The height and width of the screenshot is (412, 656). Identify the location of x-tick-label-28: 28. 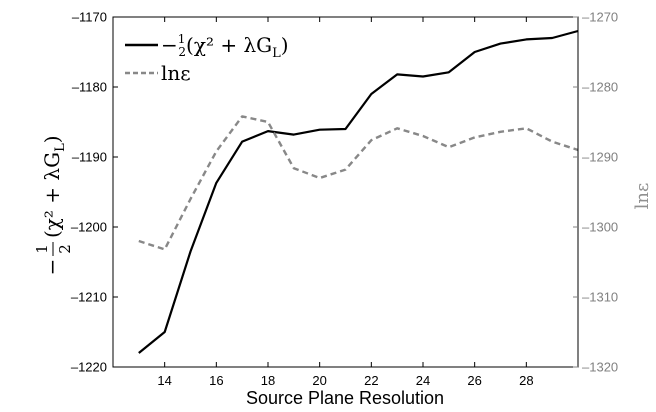
(526, 380).